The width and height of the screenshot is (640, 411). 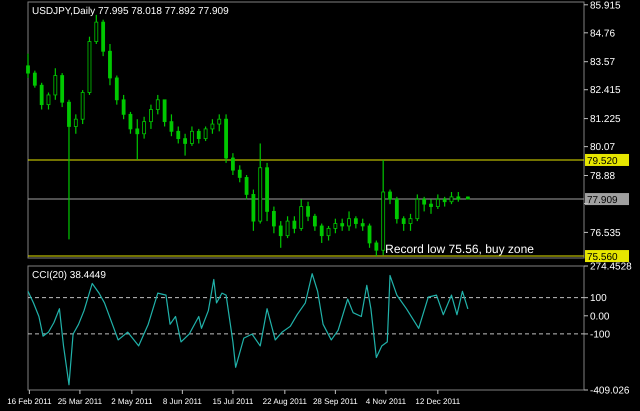 I want to click on y-tick-label: 81.225, so click(x=606, y=120).